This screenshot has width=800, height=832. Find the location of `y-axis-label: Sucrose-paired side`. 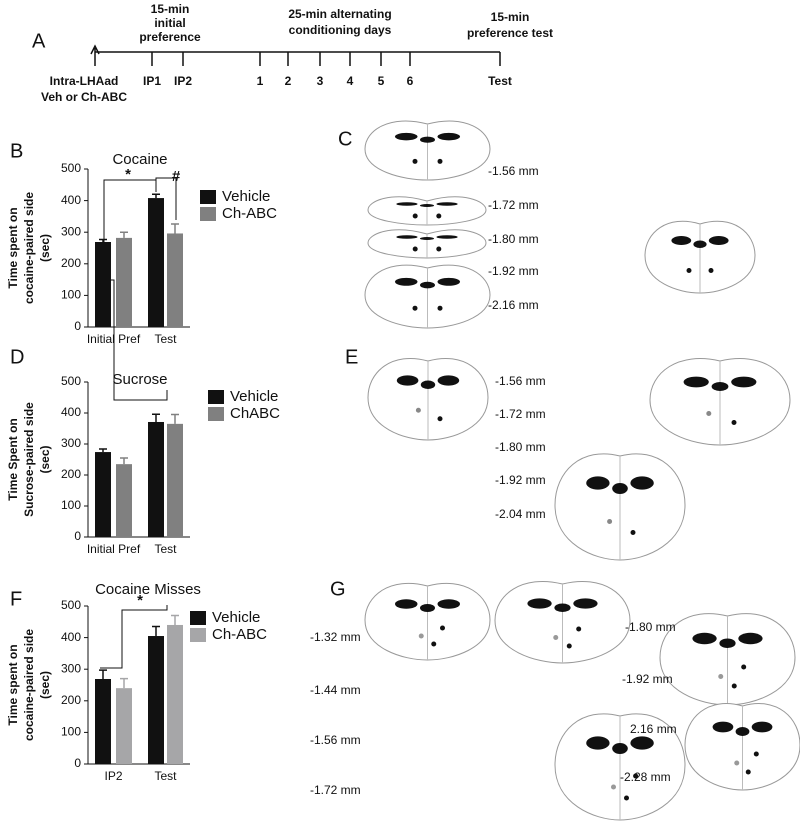

y-axis-label: Sucrose-paired side is located at coordinates (29, 459).